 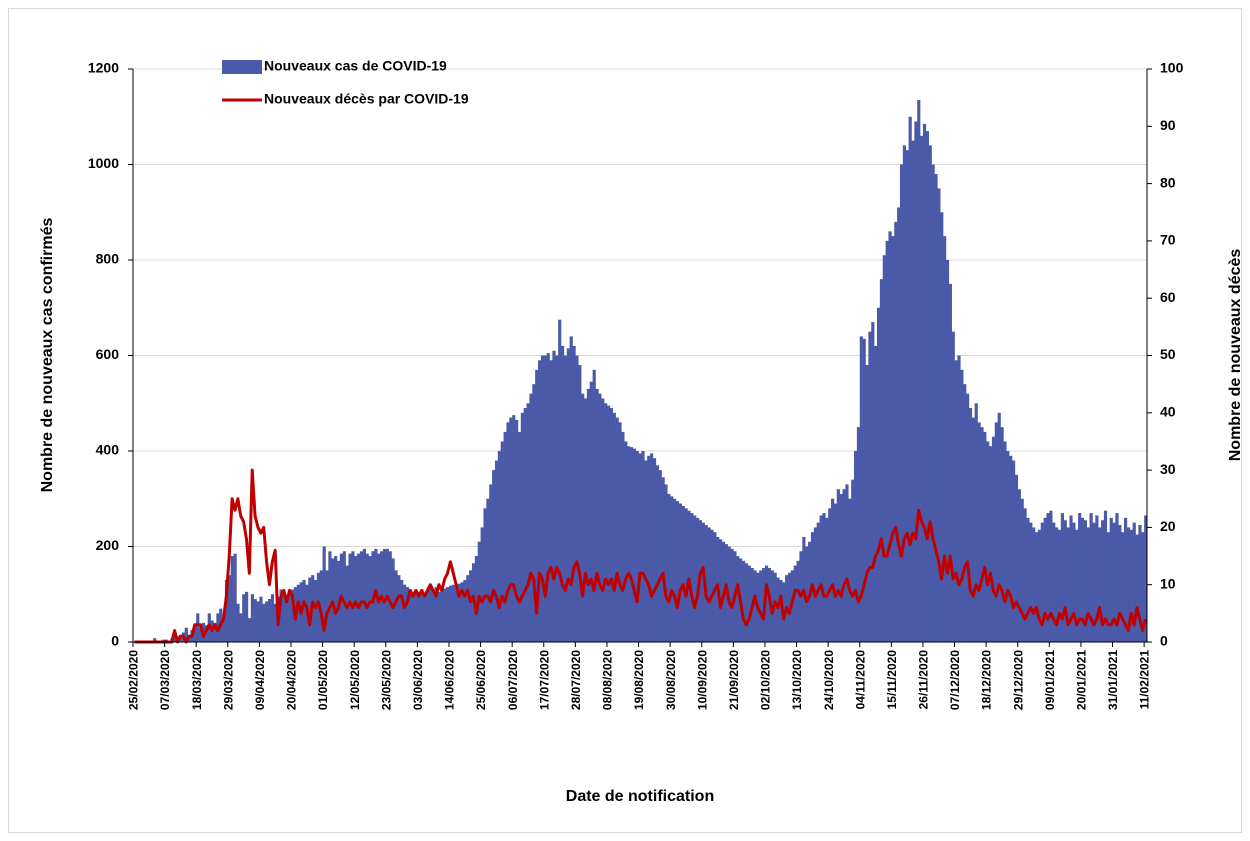 I want to click on x-tick-label: 07/03/2020, so click(x=165, y=680).